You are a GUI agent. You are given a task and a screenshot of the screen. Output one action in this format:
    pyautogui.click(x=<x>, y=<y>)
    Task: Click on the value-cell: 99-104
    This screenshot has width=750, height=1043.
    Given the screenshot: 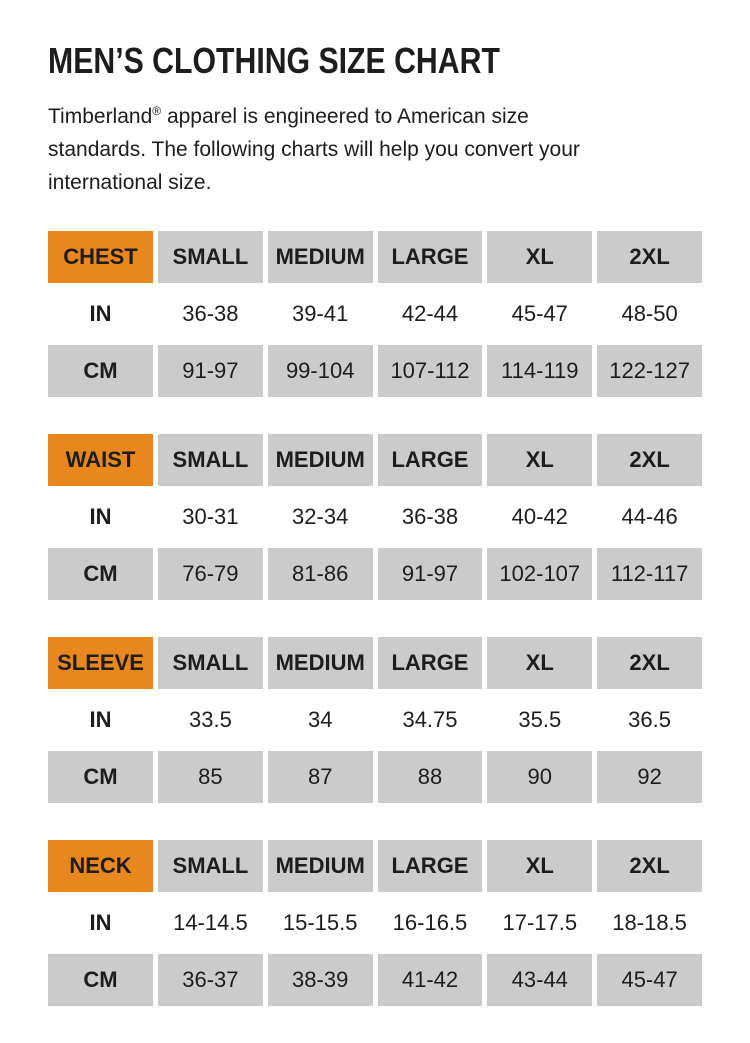 What is the action you would take?
    pyautogui.click(x=320, y=371)
    